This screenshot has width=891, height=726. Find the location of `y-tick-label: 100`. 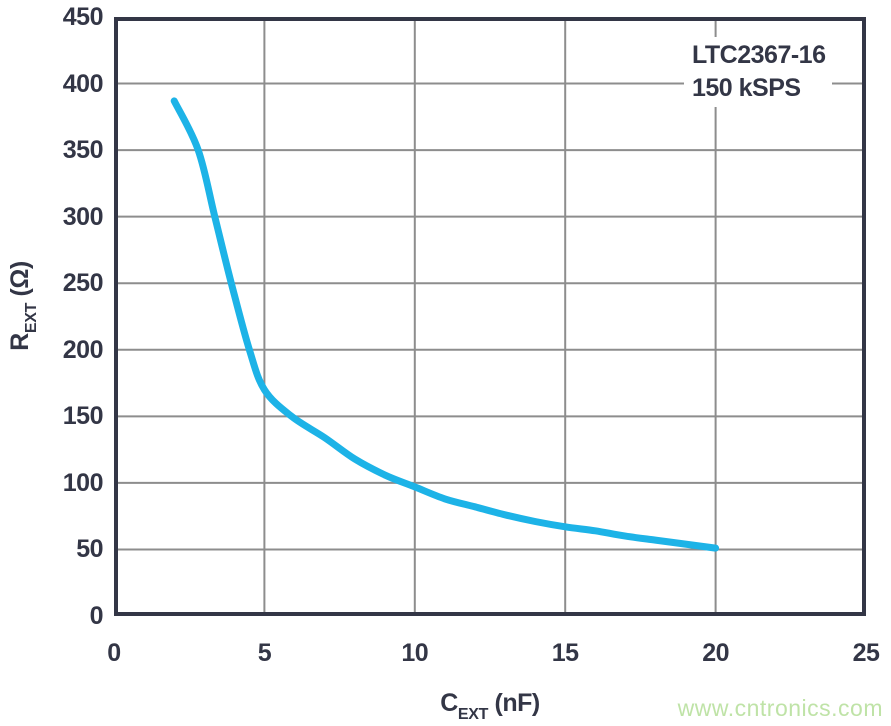

y-tick-label: 100 is located at coordinates (83, 482).